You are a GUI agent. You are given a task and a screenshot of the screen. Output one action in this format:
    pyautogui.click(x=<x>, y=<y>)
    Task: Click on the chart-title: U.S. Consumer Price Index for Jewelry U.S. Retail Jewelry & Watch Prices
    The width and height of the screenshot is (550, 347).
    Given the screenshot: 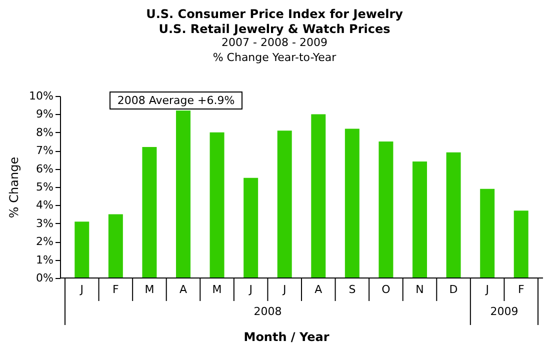 What is the action you would take?
    pyautogui.click(x=275, y=21)
    